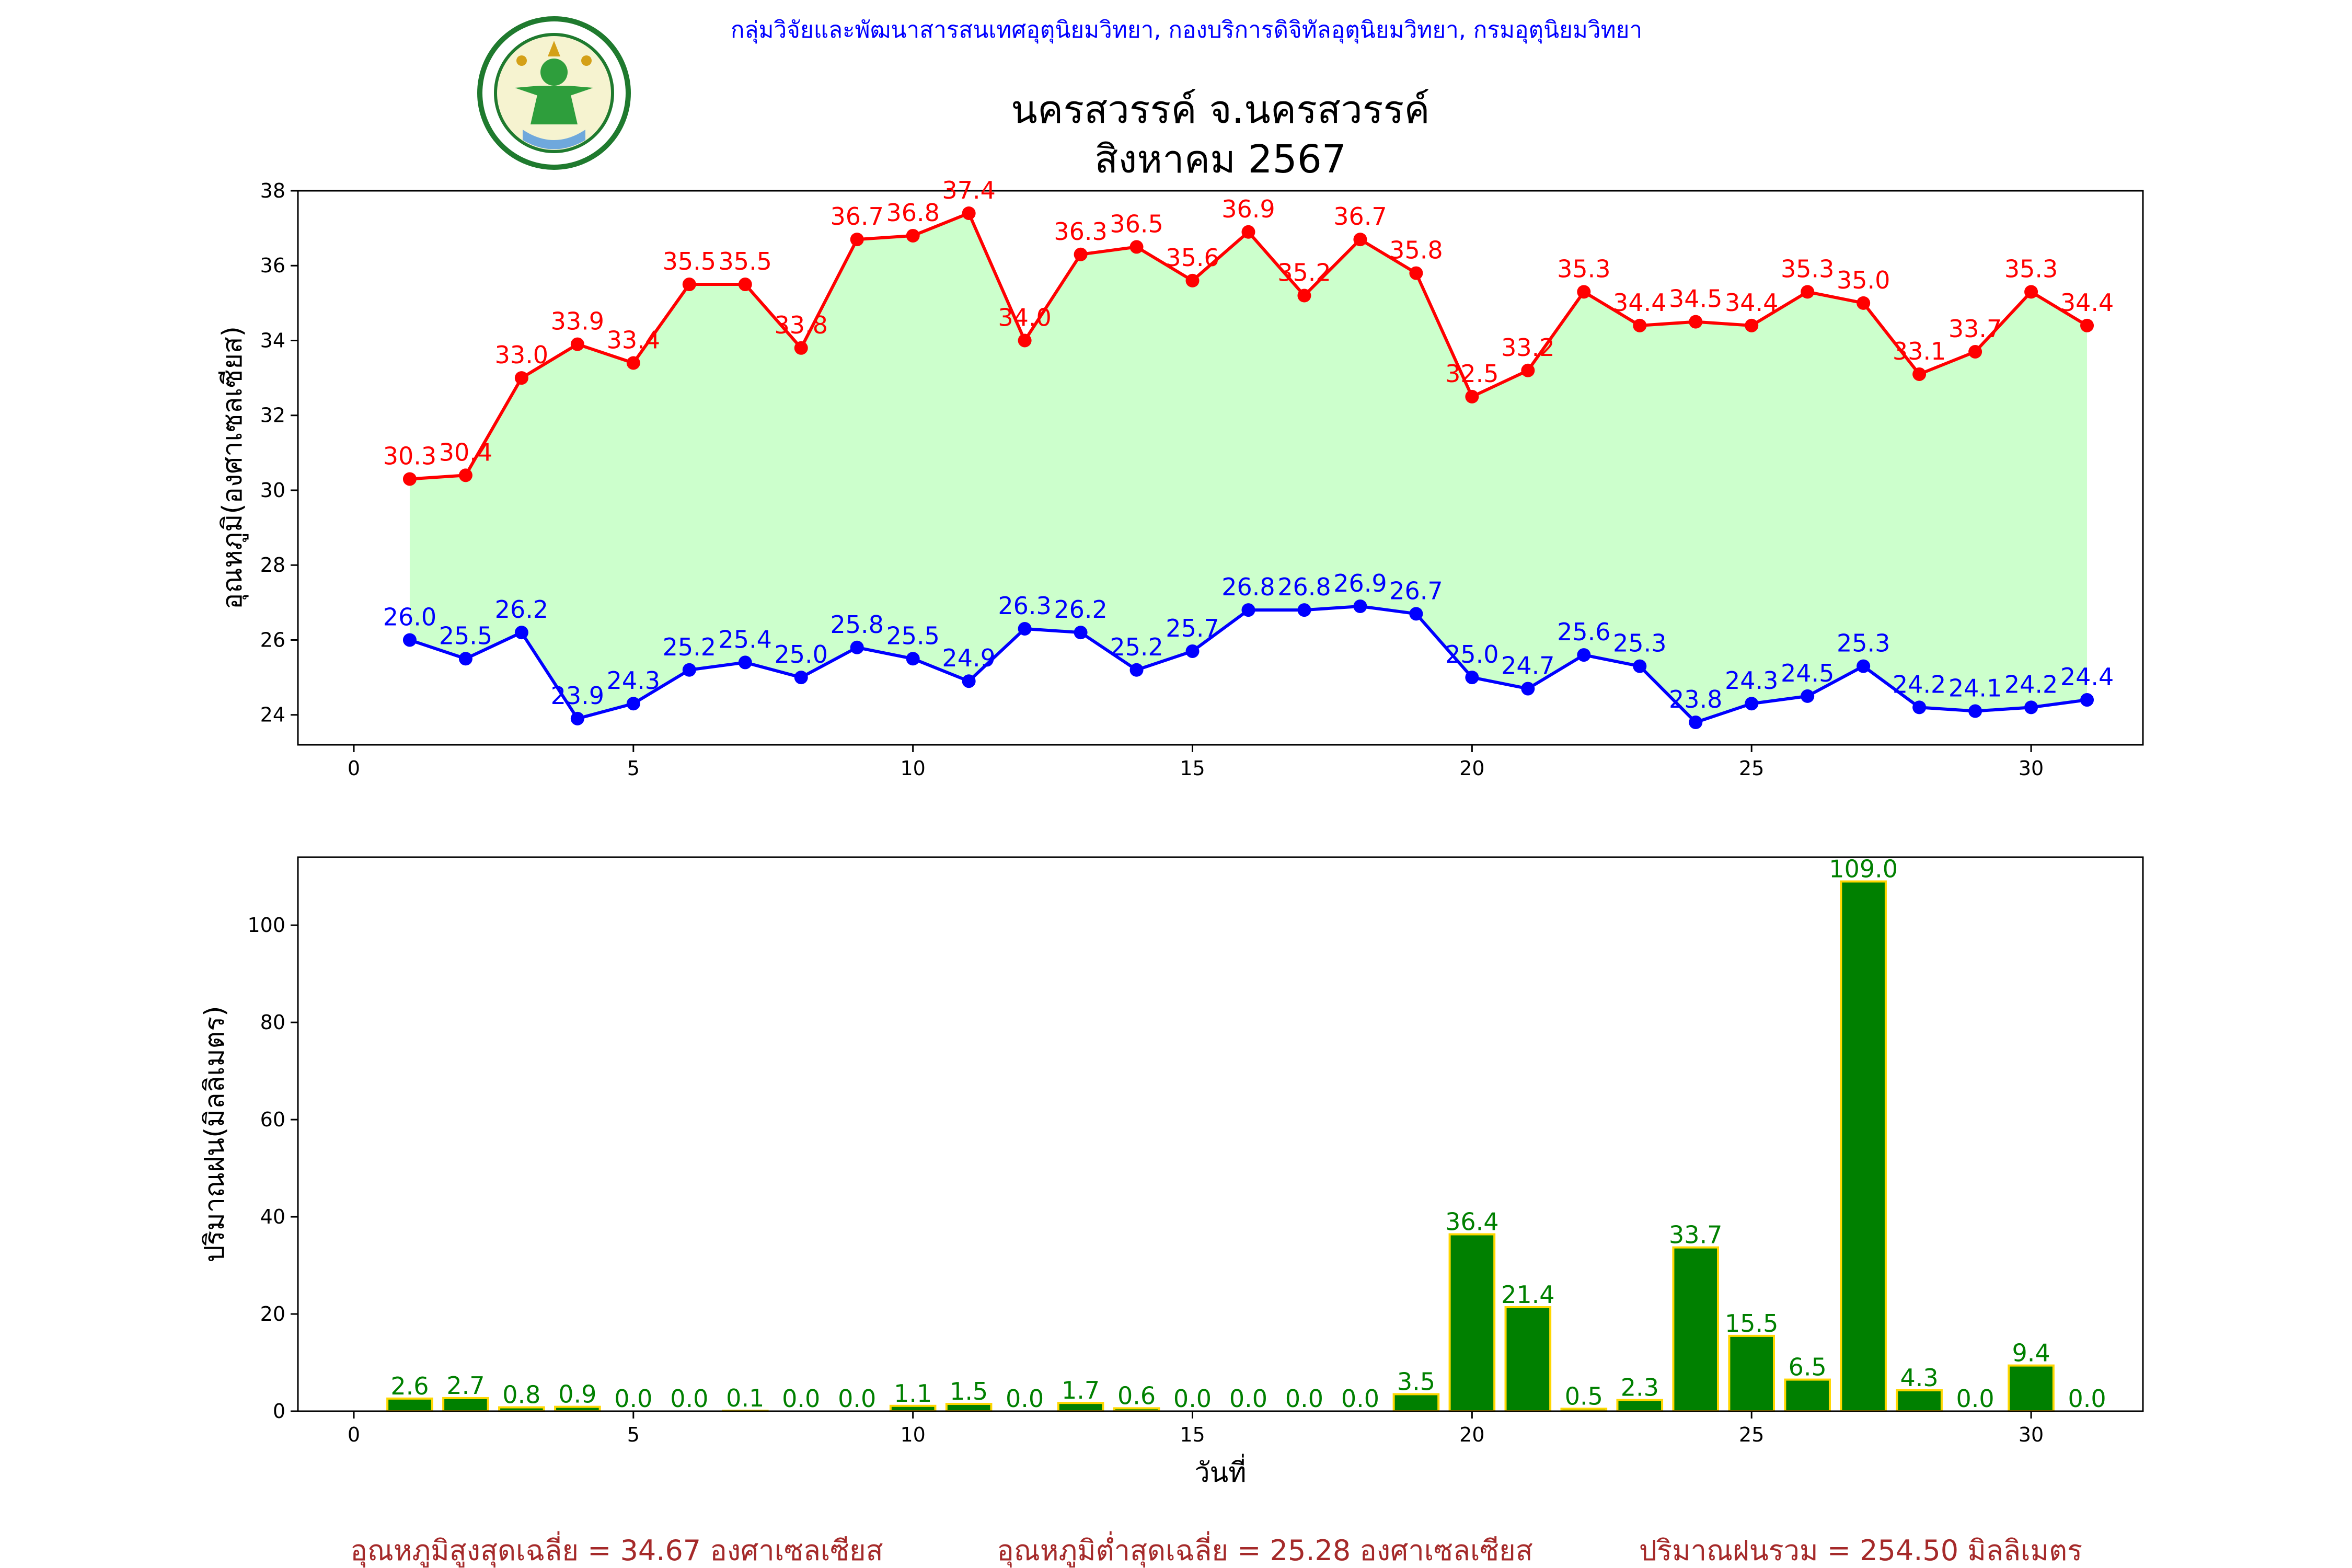  I want to click on x-tick-label: 15, so click(1192, 768).